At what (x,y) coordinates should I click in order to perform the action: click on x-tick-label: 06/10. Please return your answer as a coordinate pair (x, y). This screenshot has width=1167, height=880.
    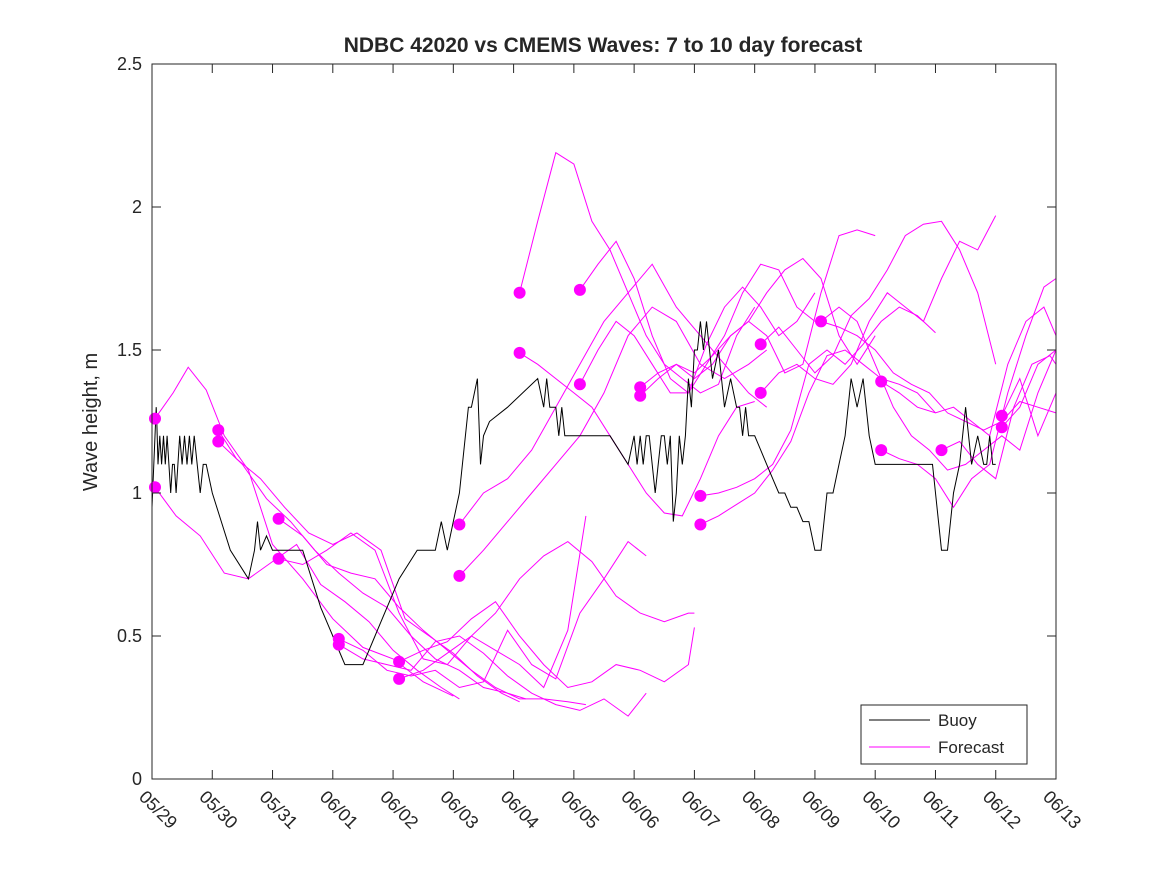
    Looking at the image, I should click on (881, 810).